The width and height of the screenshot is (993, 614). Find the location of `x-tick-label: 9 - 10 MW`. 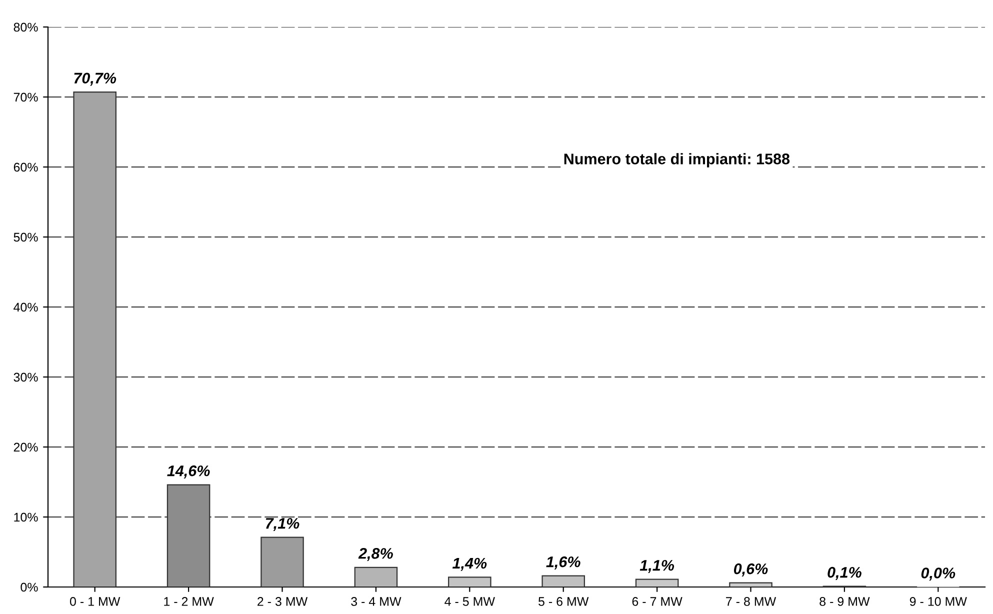

x-tick-label: 9 - 10 MW is located at coordinates (938, 601).